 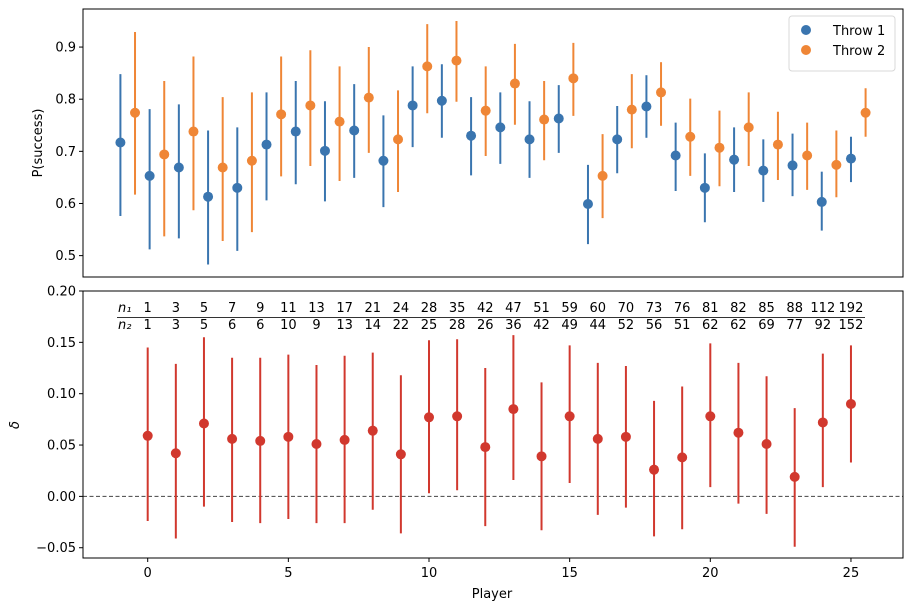 What do you see at coordinates (288, 573) in the screenshot?
I see `x-tick-label: 5` at bounding box center [288, 573].